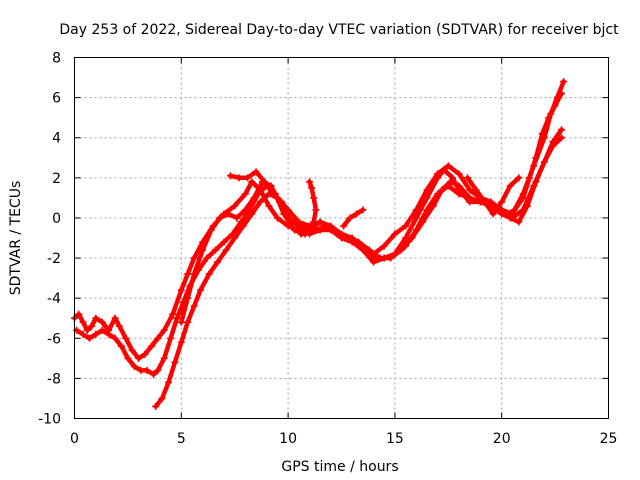  What do you see at coordinates (56, 99) in the screenshot?
I see `y-tick-label: 6` at bounding box center [56, 99].